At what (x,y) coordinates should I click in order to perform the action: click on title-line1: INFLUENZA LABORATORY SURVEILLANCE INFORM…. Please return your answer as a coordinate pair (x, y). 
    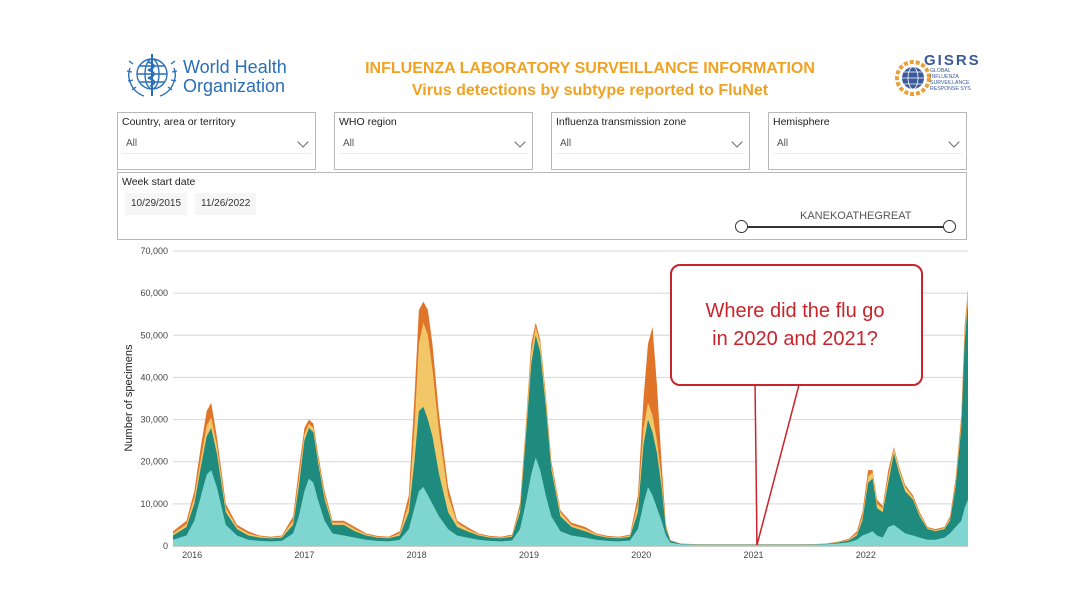
    Looking at the image, I should click on (590, 68).